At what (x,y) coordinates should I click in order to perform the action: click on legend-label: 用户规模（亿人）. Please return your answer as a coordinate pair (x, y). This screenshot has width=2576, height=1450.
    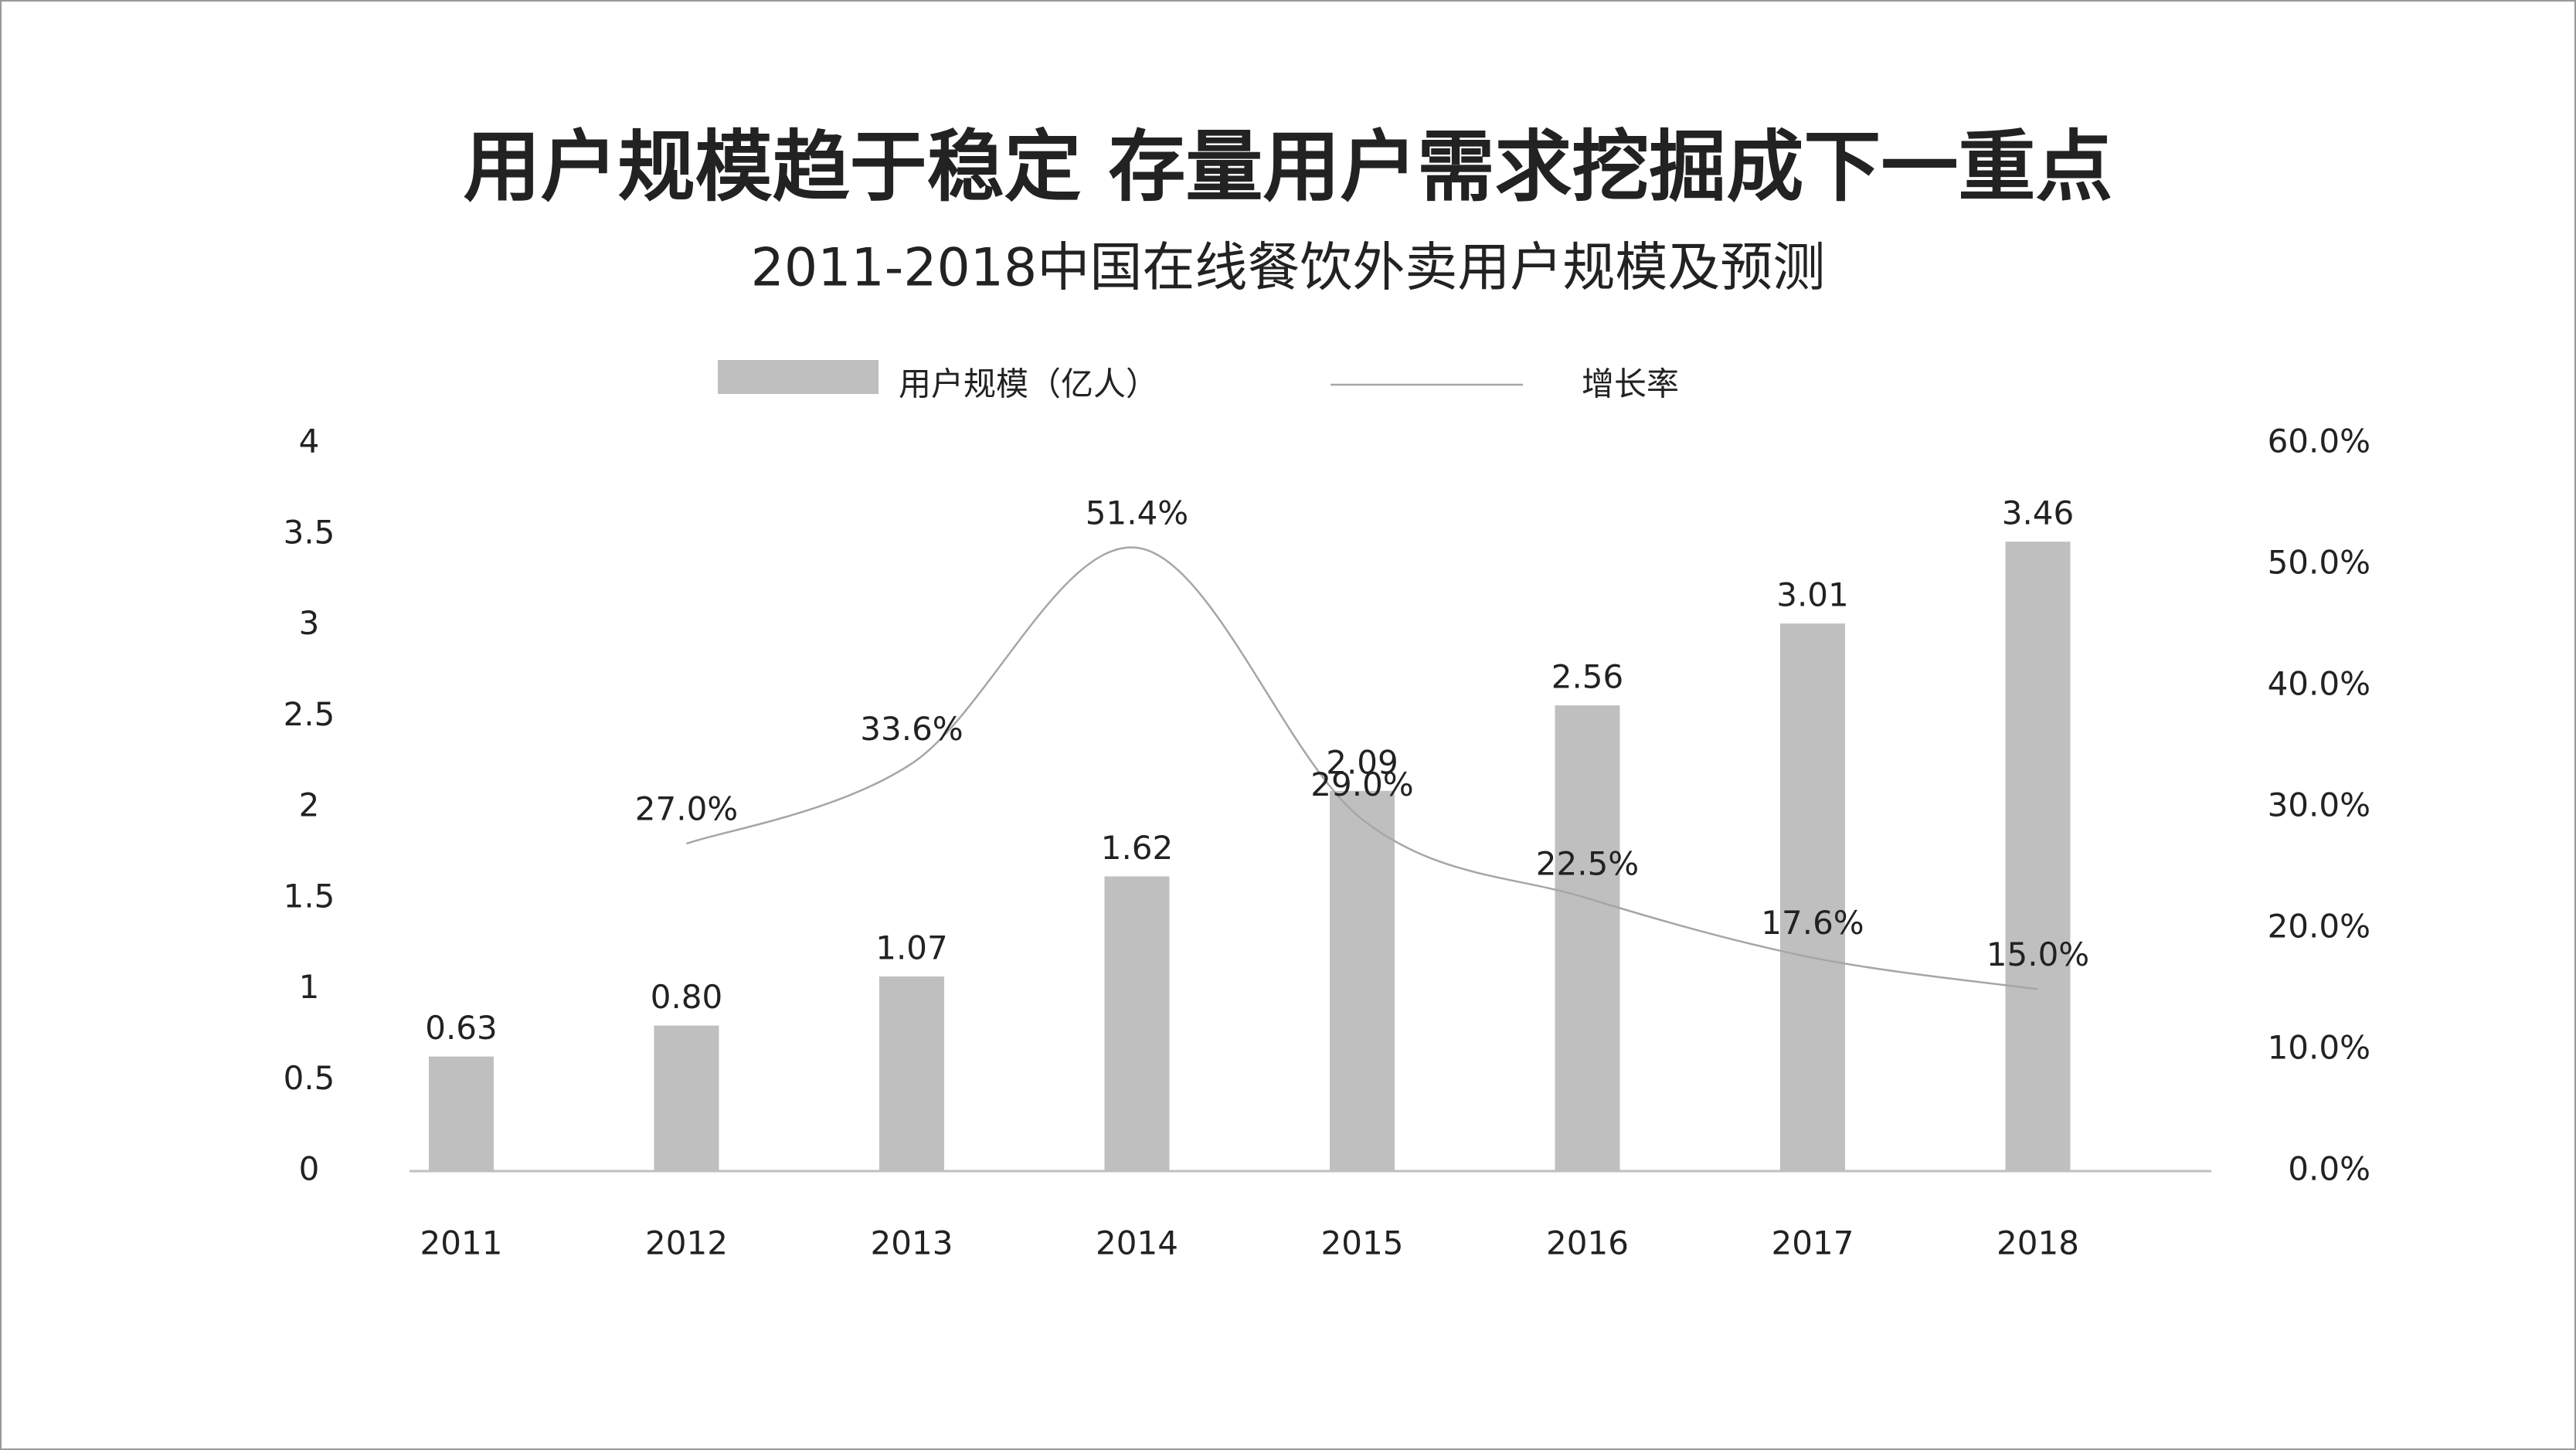
    Looking at the image, I should click on (1028, 384).